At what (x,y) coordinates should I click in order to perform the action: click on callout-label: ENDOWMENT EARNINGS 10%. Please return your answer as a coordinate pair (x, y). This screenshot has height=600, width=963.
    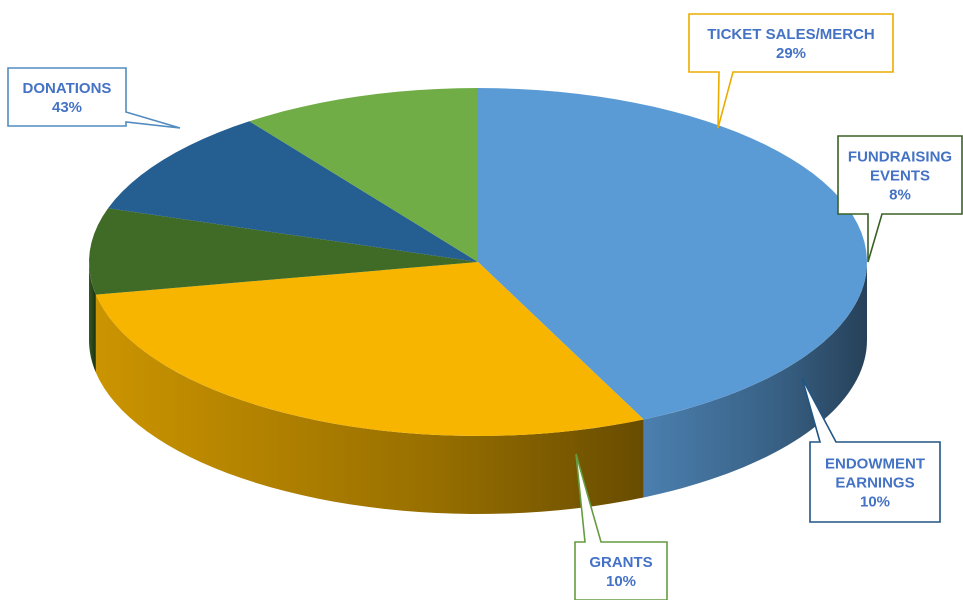
    Looking at the image, I should click on (875, 483).